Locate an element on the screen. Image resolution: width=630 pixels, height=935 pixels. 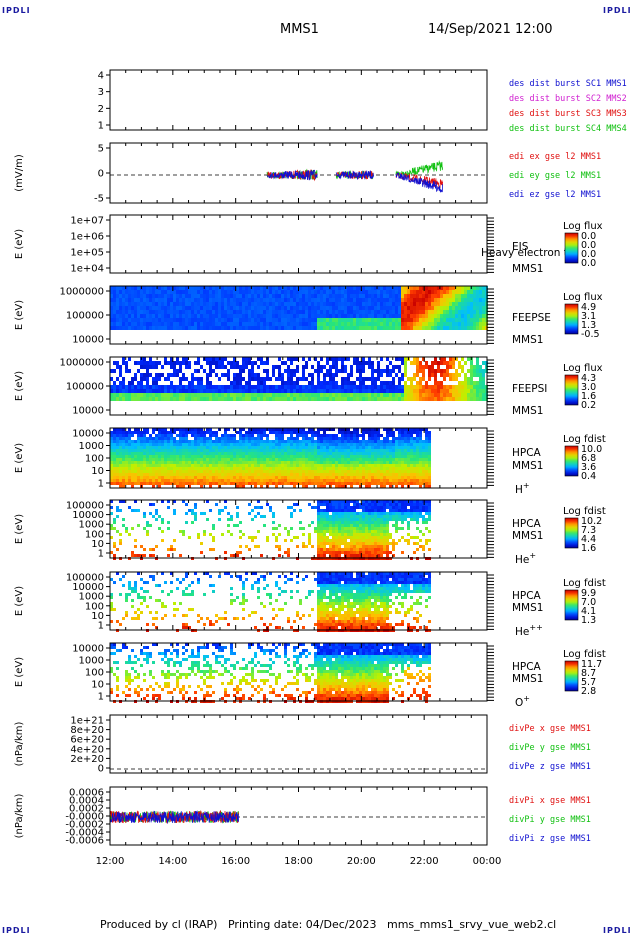
y-tick-label: 1000000 is located at coordinates (81, 292).